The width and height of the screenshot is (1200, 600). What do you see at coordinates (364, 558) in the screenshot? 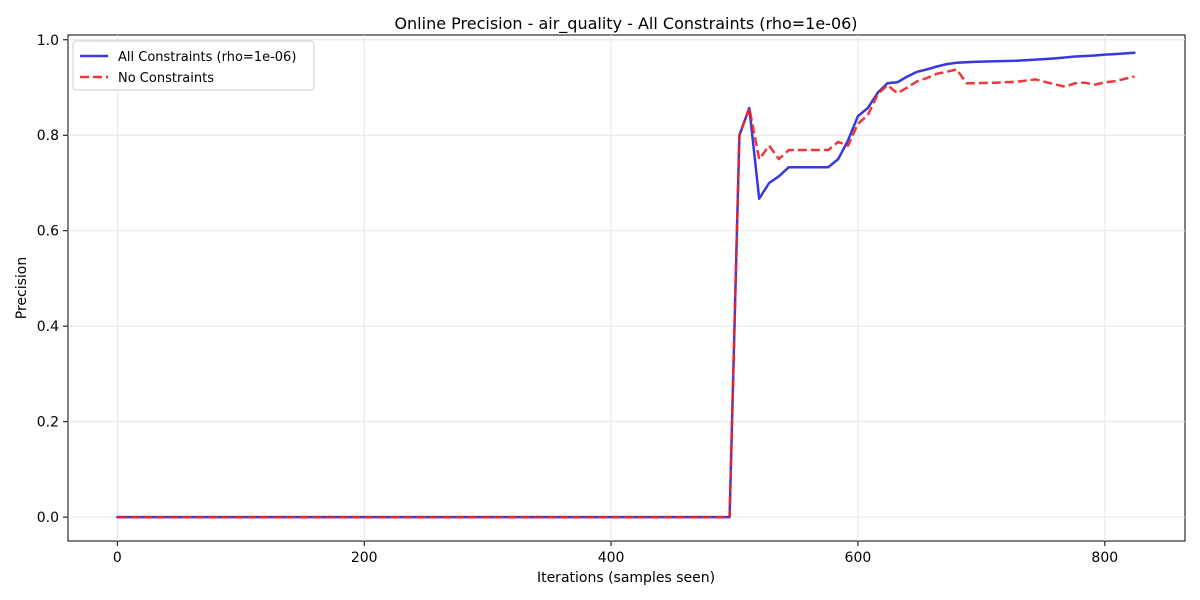
I see `x-tick-label: 200` at bounding box center [364, 558].